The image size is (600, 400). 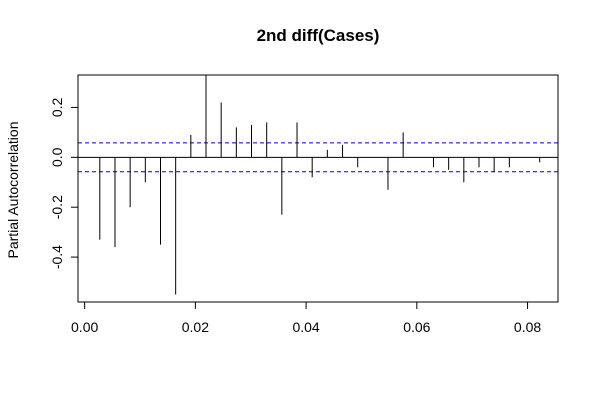 What do you see at coordinates (57, 107) in the screenshot?
I see `y-tick-label: 0.2` at bounding box center [57, 107].